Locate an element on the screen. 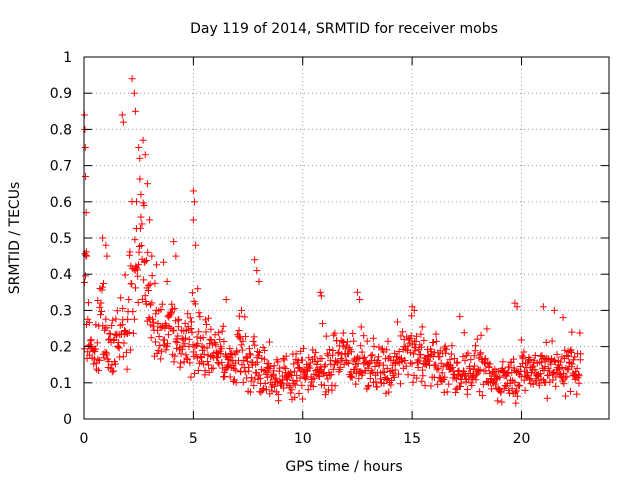 This screenshot has height=480, width=640. y-tick-label: 0.5 is located at coordinates (61, 239).